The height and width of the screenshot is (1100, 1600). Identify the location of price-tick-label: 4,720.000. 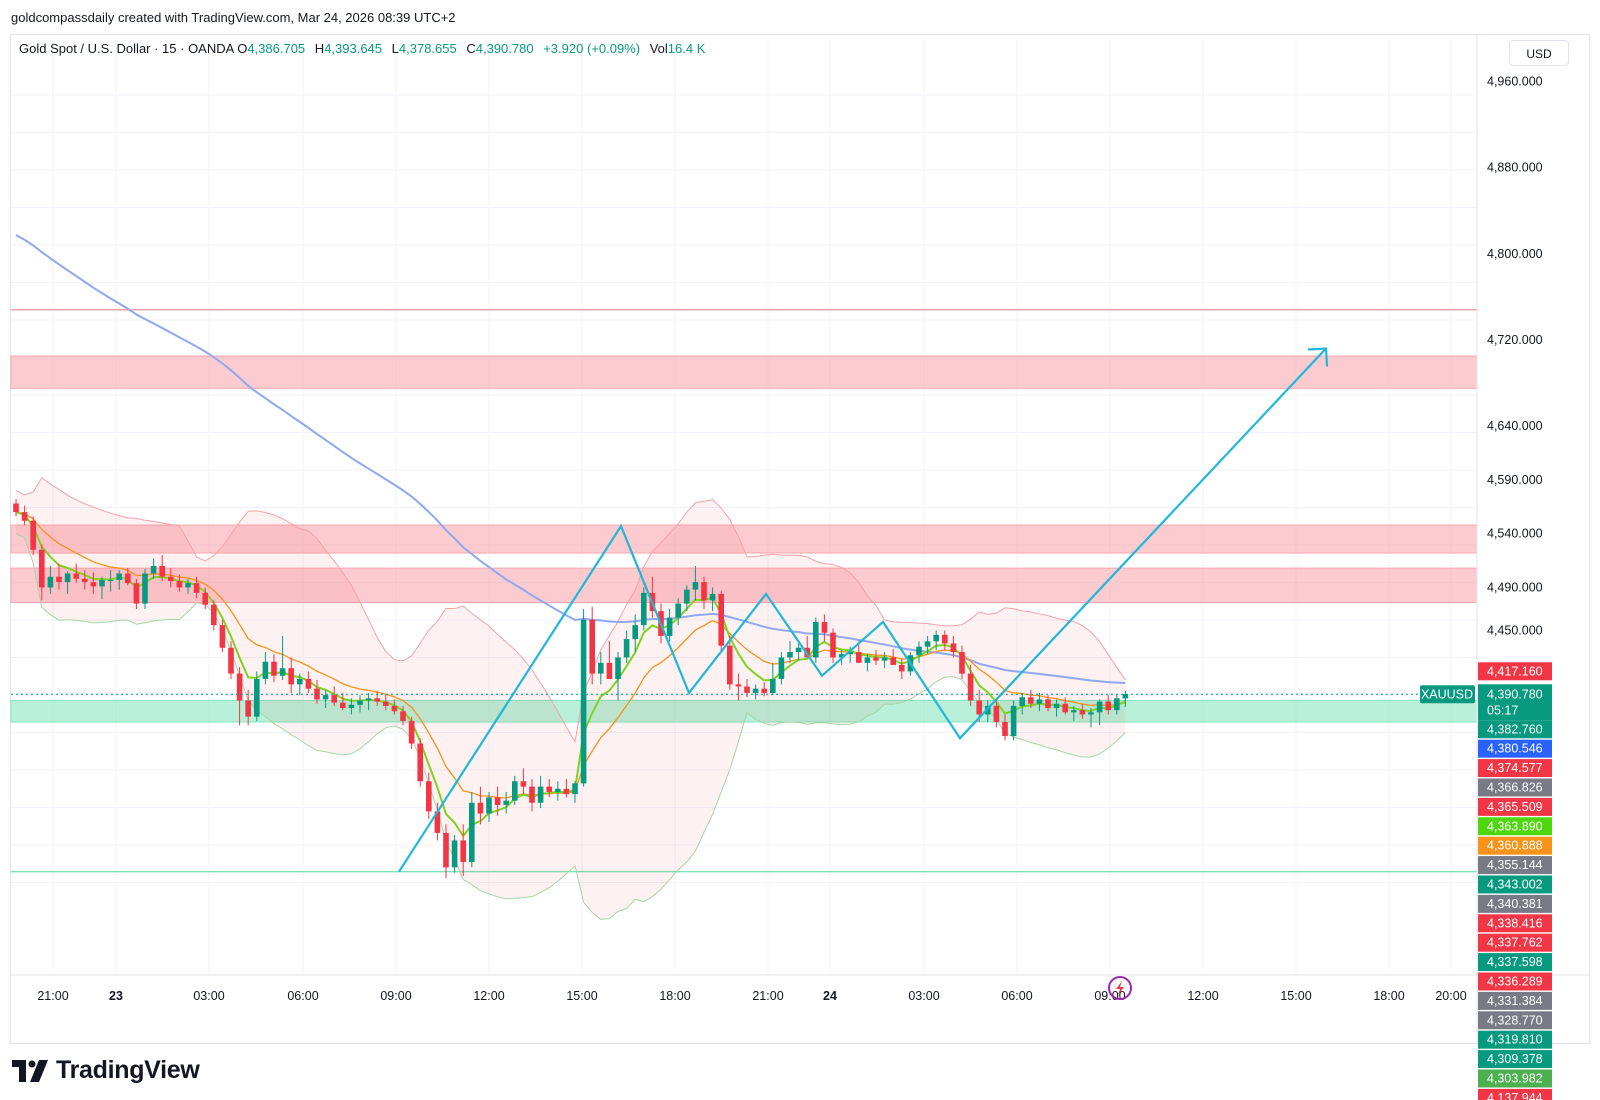
(1515, 340).